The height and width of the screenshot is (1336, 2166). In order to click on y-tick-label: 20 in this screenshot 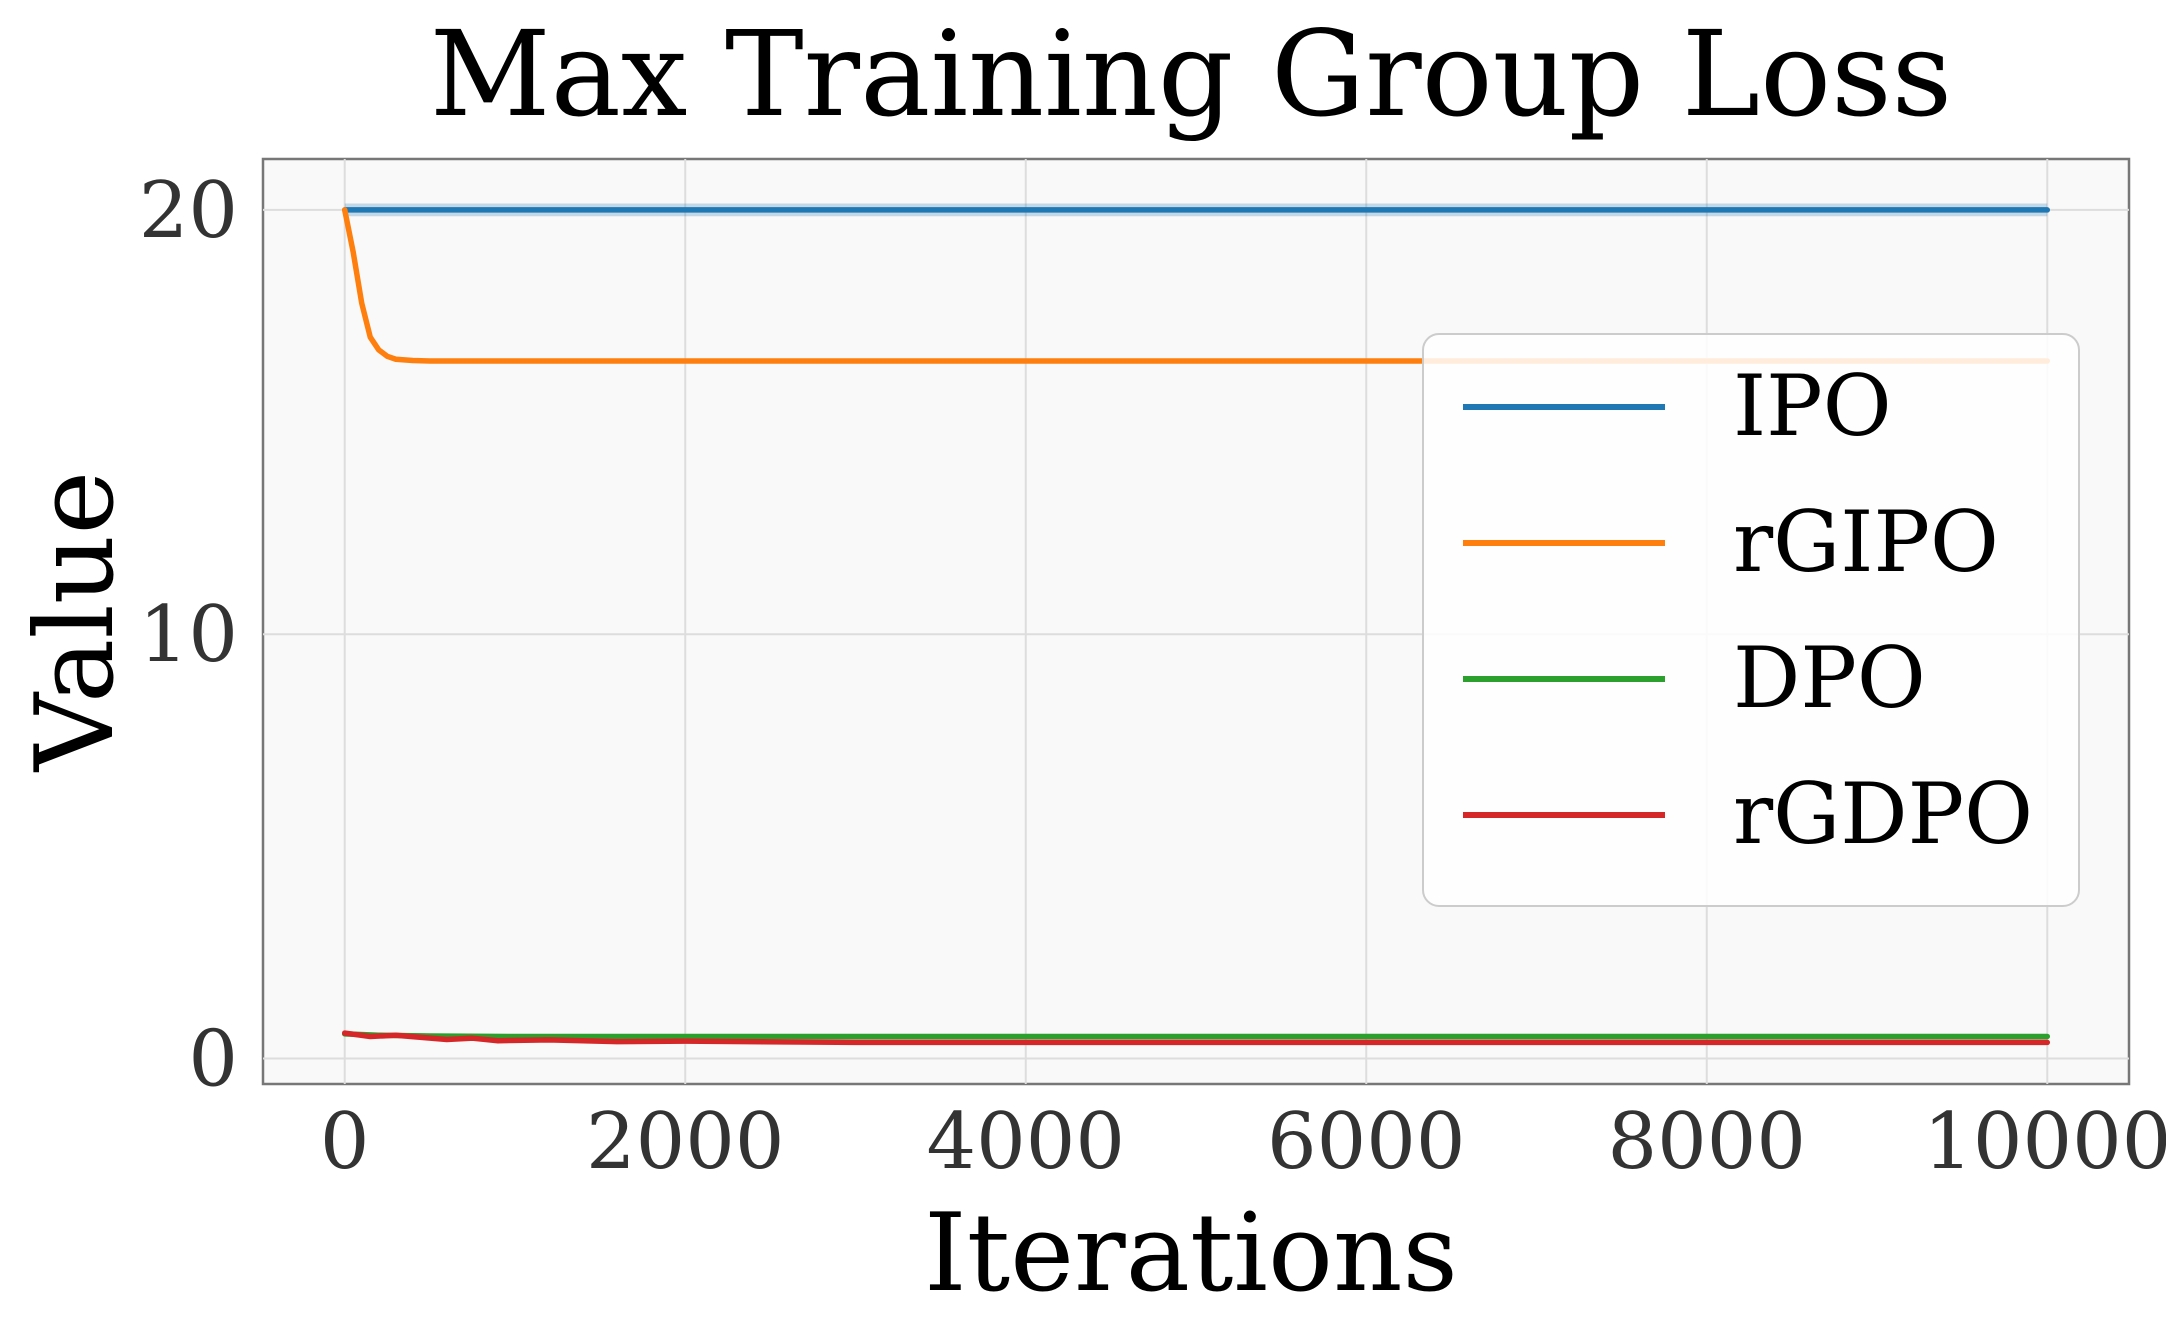, I will do `click(188, 211)`.